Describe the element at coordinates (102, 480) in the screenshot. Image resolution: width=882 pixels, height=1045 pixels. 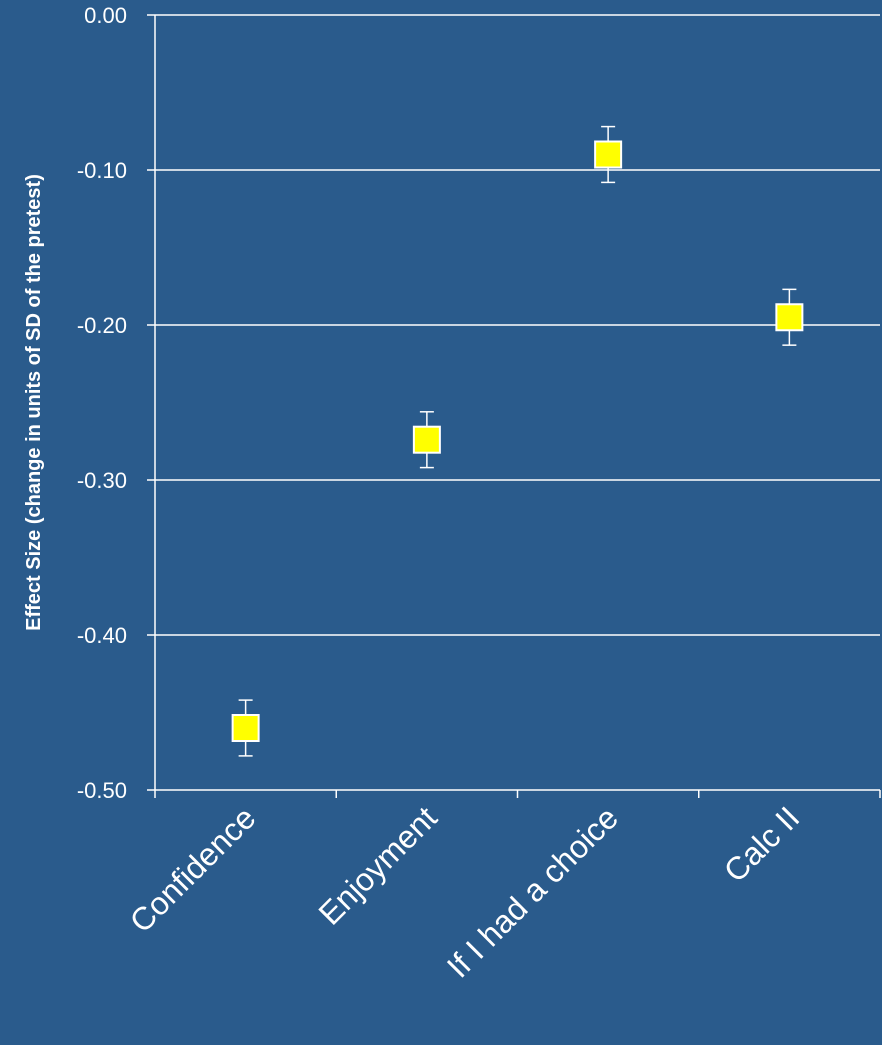
I see `y-tick-label: -0.30` at that location.